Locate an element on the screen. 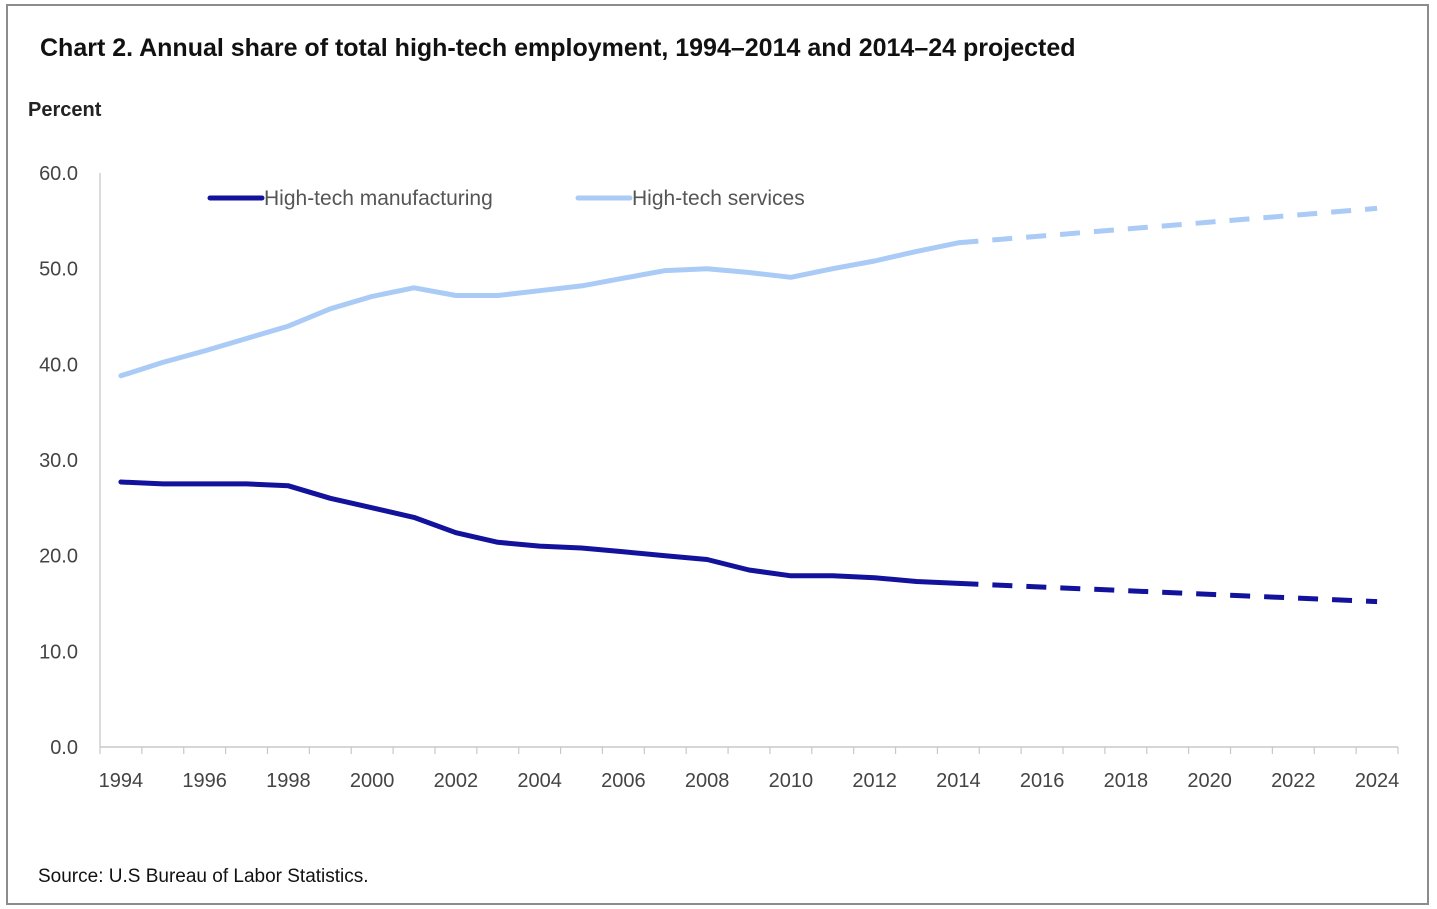 The width and height of the screenshot is (1437, 909). x-tick-label-1: 1996 is located at coordinates (204, 781).